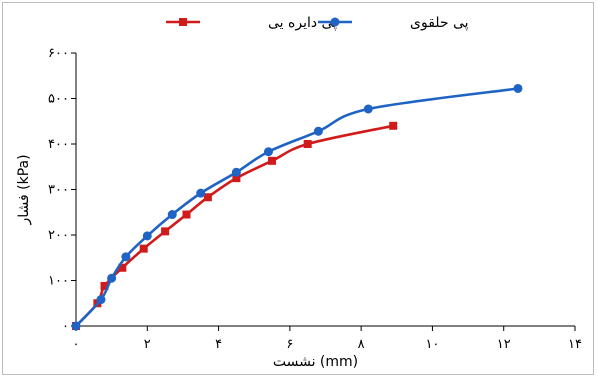 This screenshot has height=379, width=598. I want to click on y-tick-label: ٠, so click(65, 326).